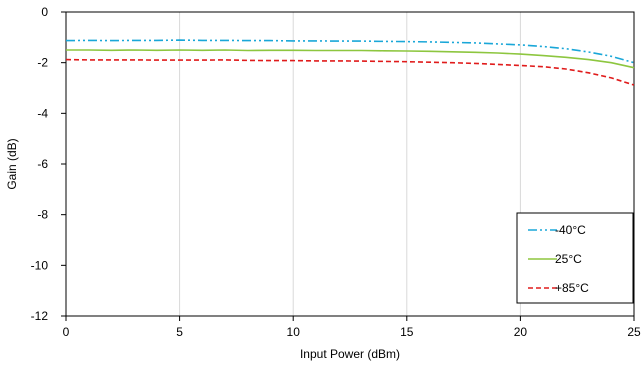 This screenshot has height=368, width=644. Describe the element at coordinates (350, 354) in the screenshot. I see `x-axis-title: Input Power (dBm)` at that location.